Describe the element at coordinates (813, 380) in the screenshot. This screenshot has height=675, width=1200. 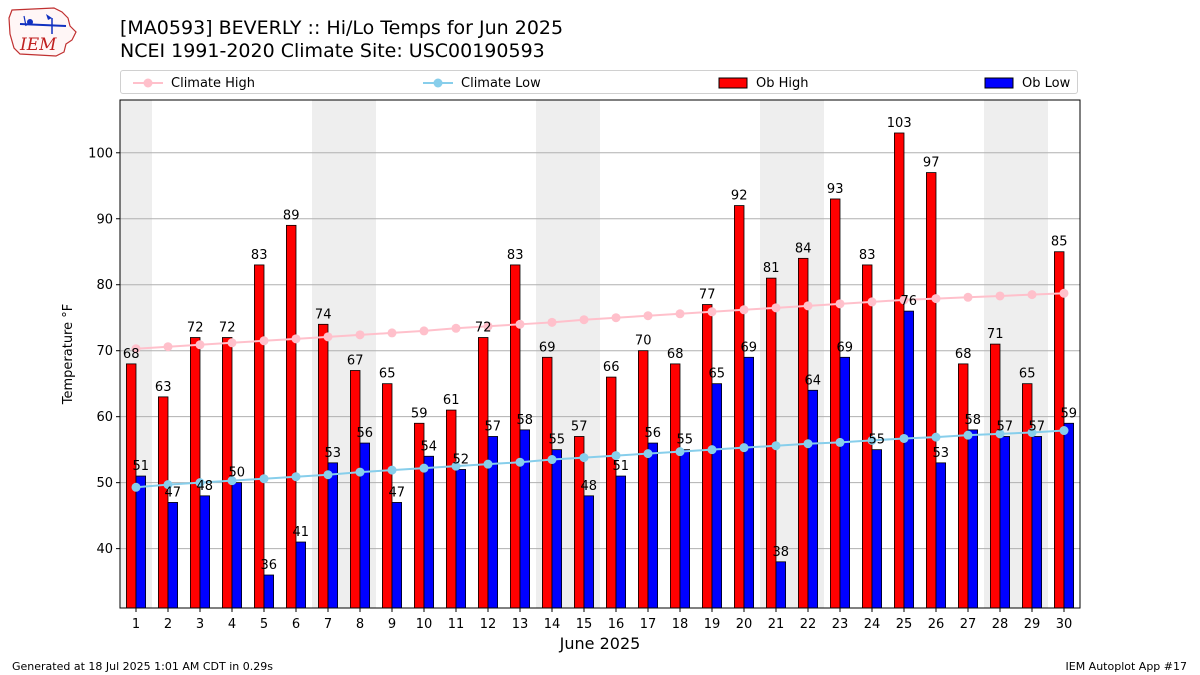
I see `ob-low-data-label: 64` at that location.